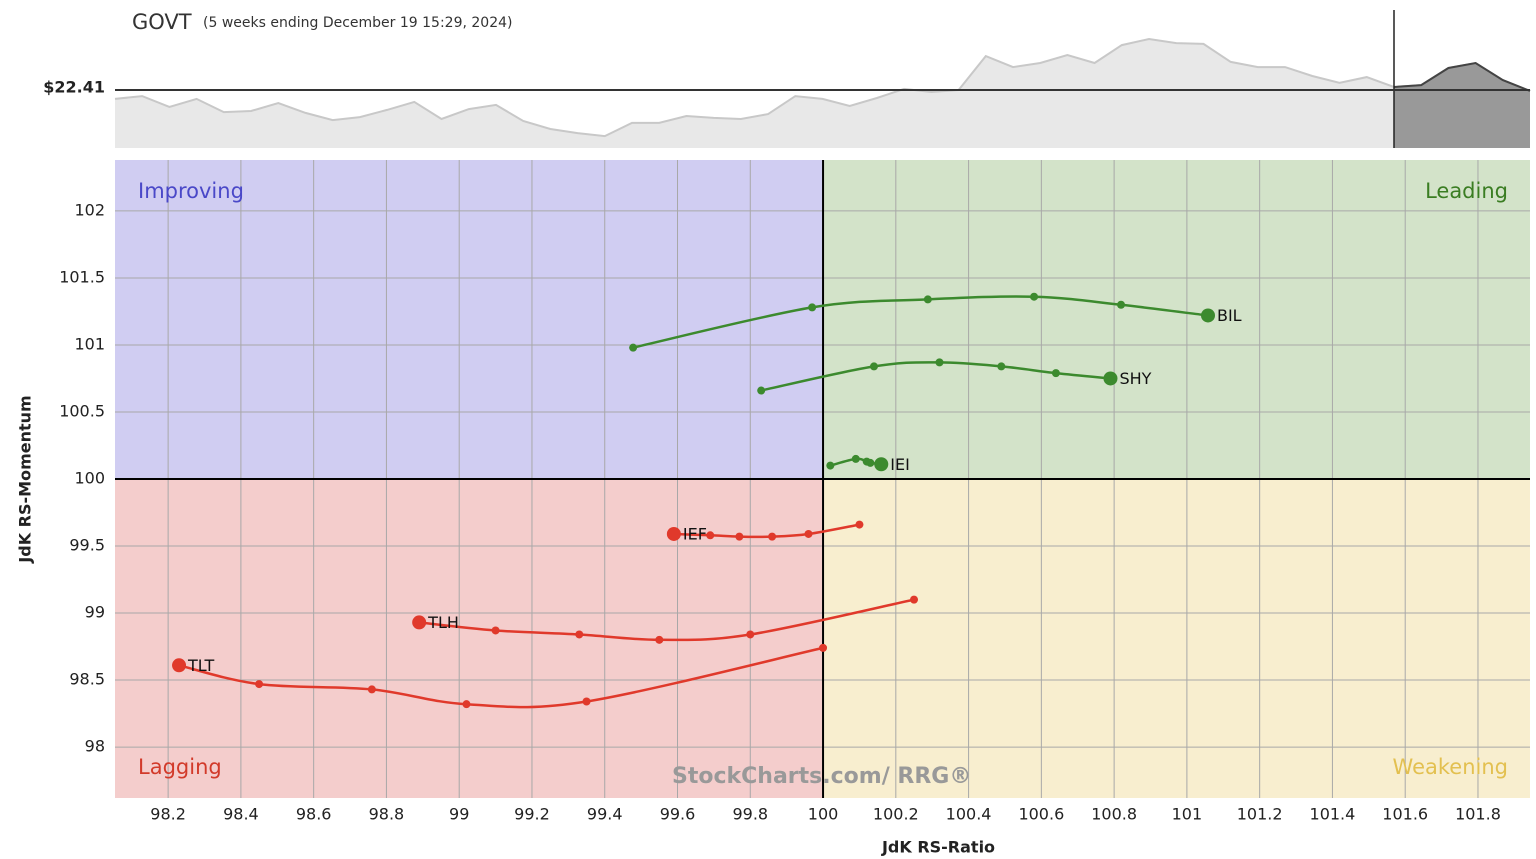  Describe the element at coordinates (89, 343) in the screenshot. I see `y-tick-label: 101` at that location.